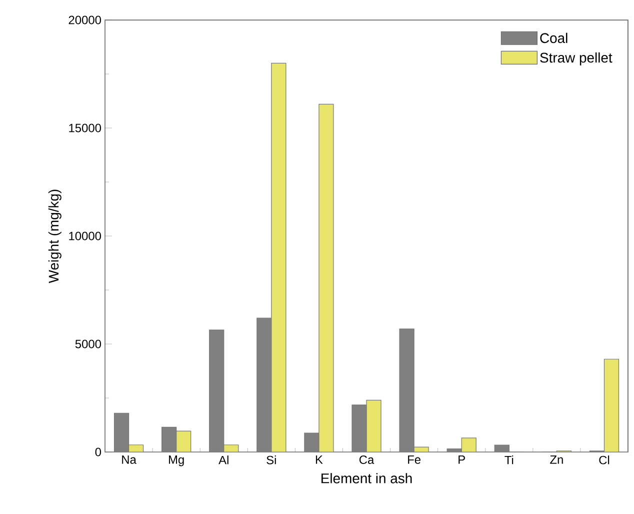  Describe the element at coordinates (366, 460) in the screenshot. I see `x-tick-label: Ca` at that location.